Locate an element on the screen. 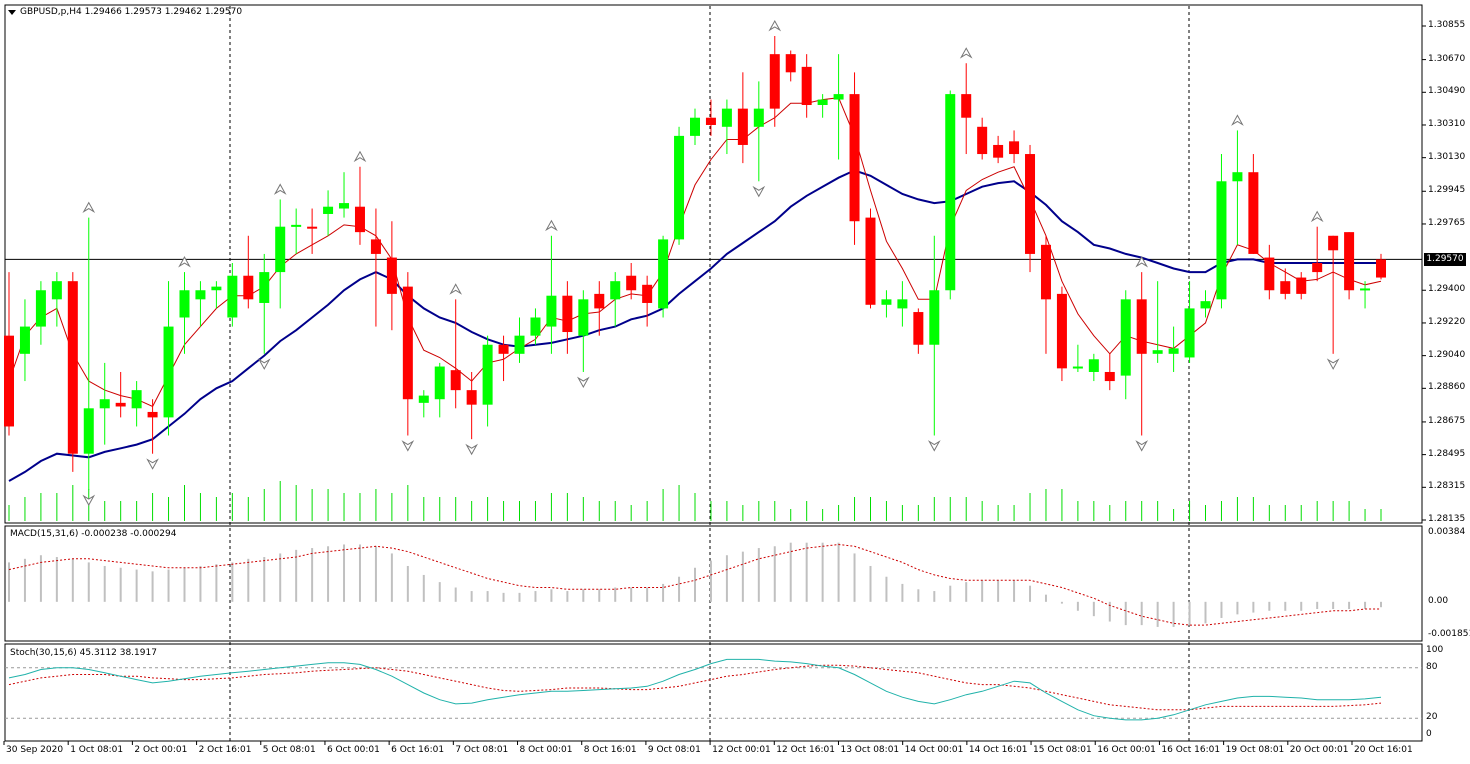 The image size is (1470, 764). price-axis-label: 1.29220 is located at coordinates (1447, 321).